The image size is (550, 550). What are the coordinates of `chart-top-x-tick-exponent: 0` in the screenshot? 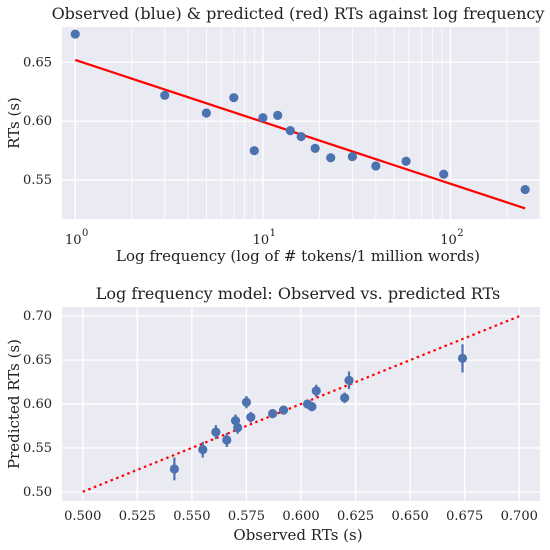 It's located at (85, 233).